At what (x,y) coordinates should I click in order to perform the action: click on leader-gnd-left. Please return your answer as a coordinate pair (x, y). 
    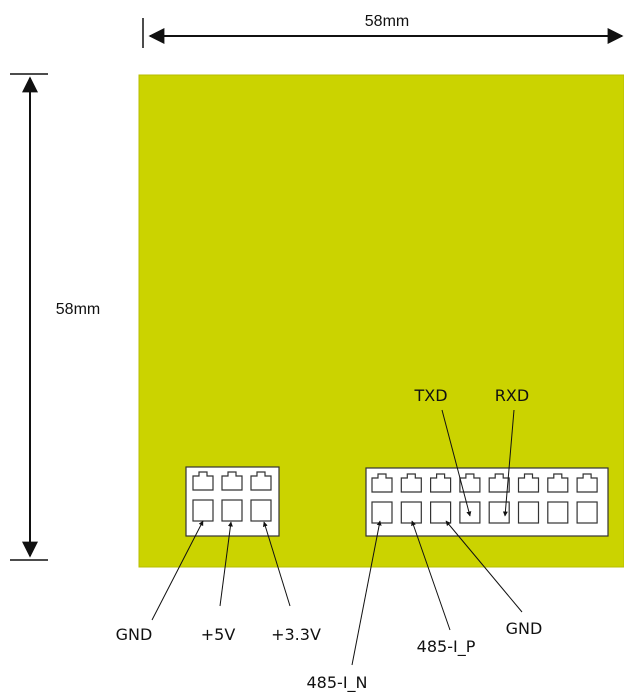
    Looking at the image, I should click on (177, 570).